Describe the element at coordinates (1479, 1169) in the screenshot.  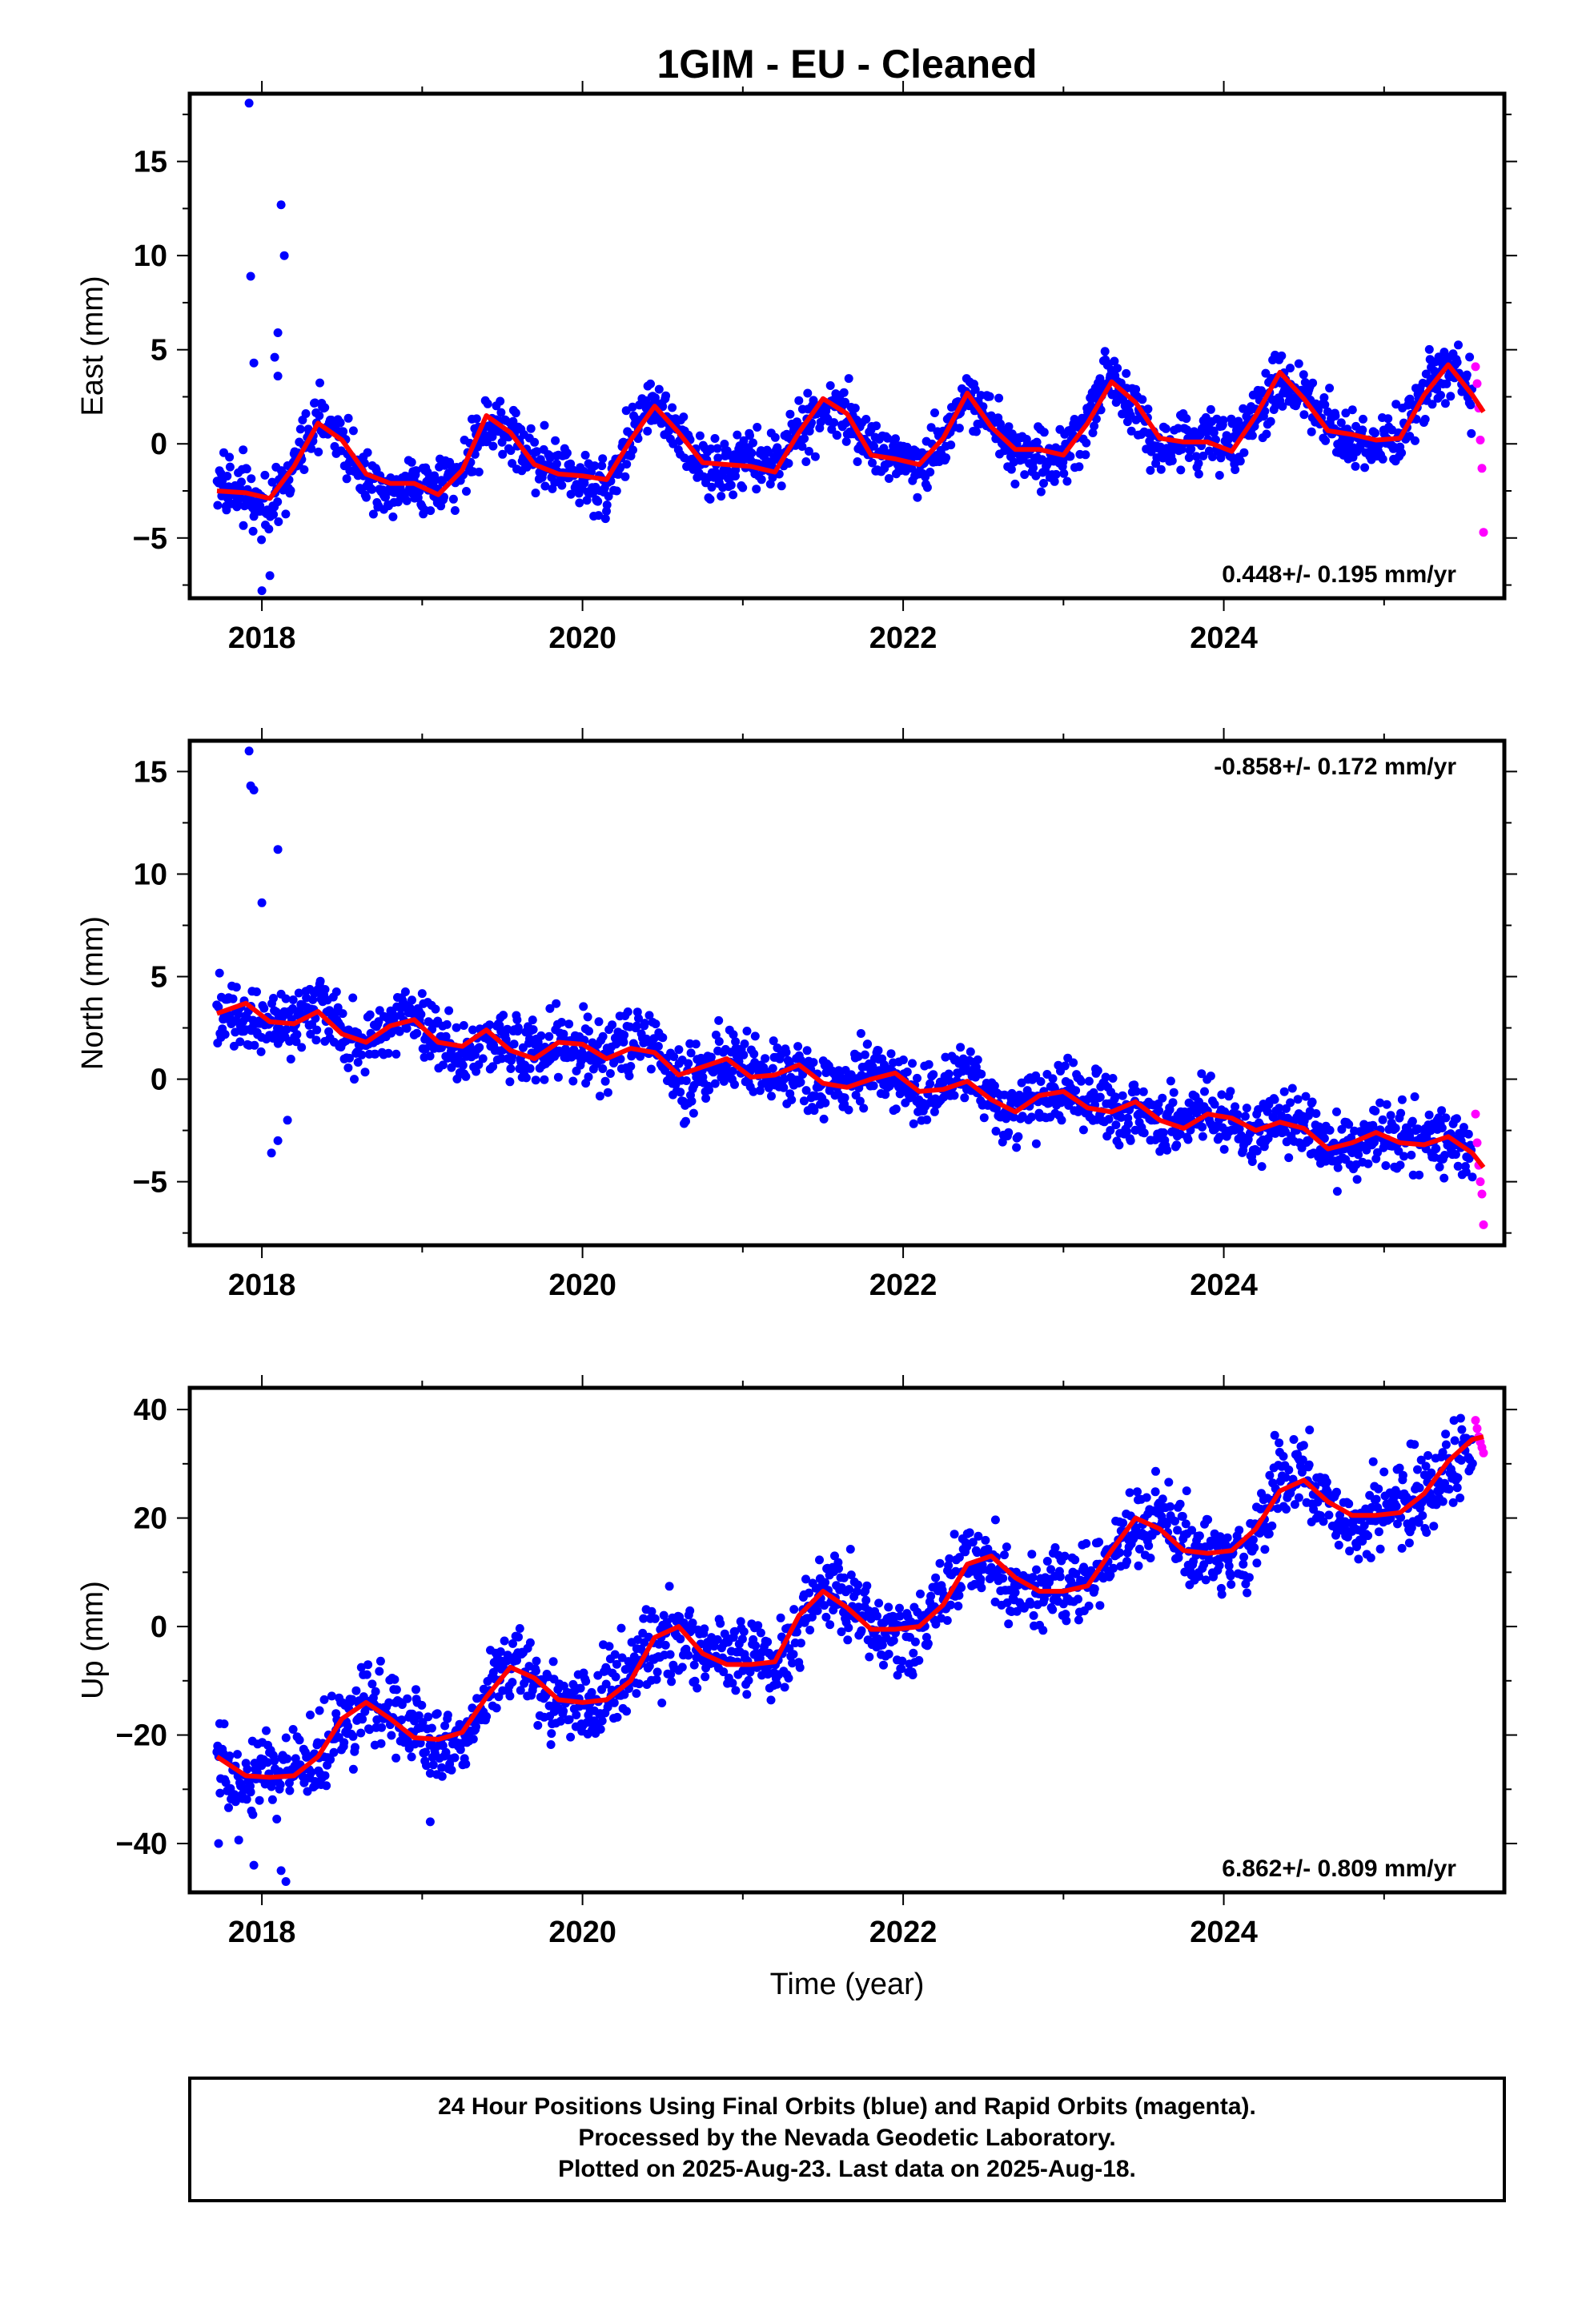
I see `rapid-orbit-points-north` at that location.